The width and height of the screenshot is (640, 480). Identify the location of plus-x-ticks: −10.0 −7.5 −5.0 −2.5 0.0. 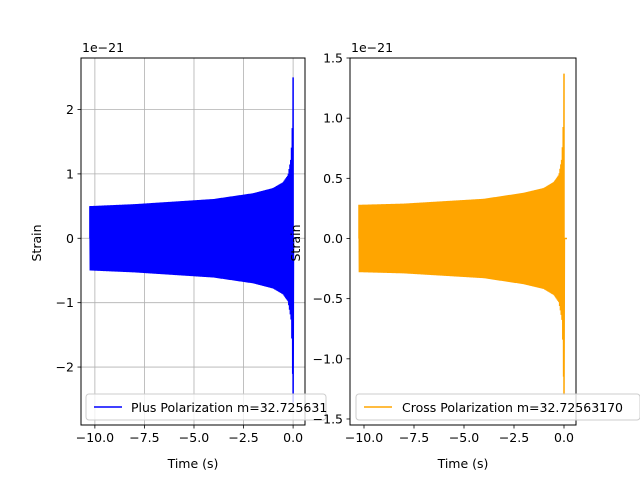
(189, 435).